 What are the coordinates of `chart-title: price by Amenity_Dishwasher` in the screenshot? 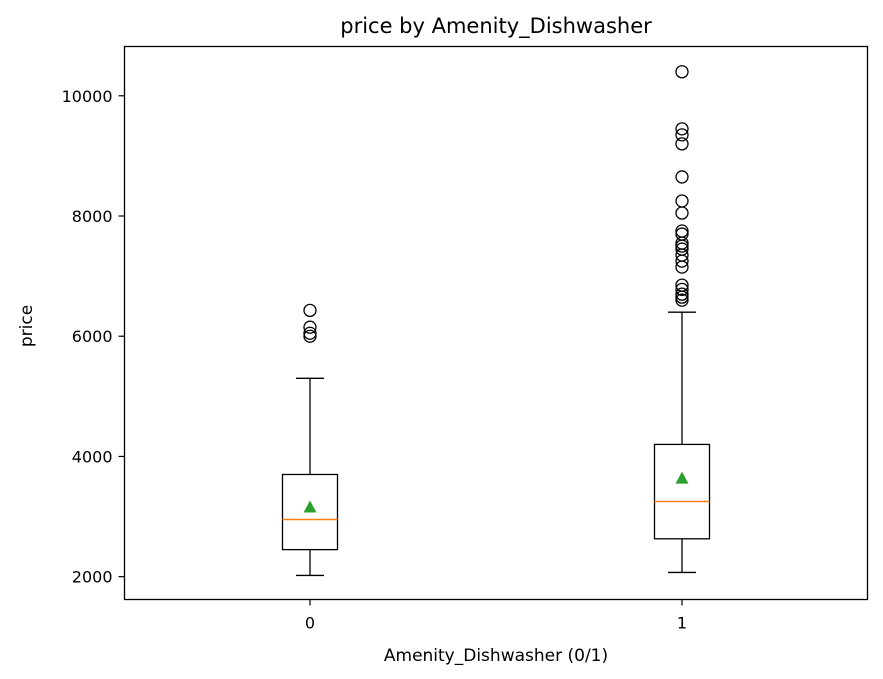 It's located at (496, 26).